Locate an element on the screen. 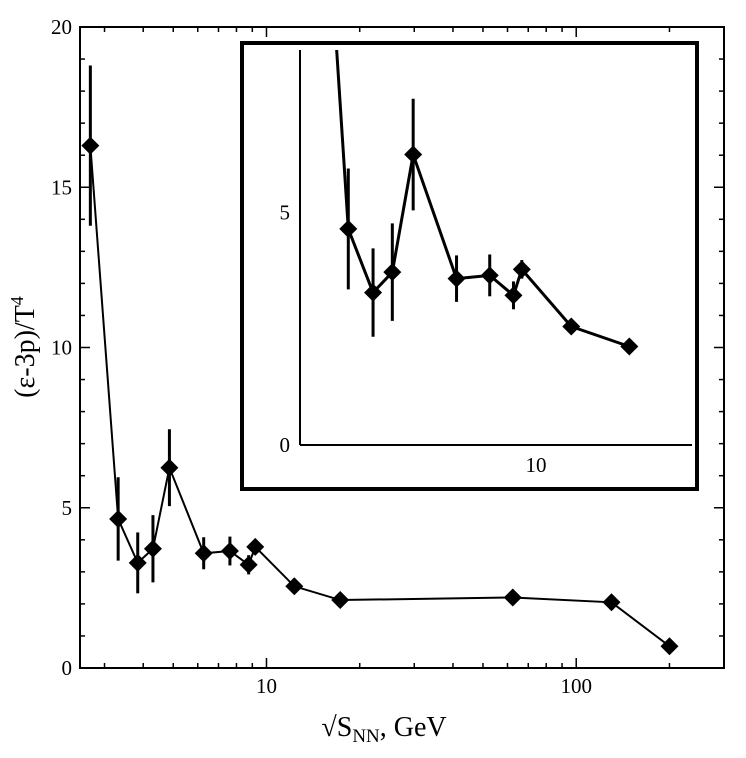 Image resolution: width=746 pixels, height=758 pixels. y-tick-label: 20 is located at coordinates (61, 27).